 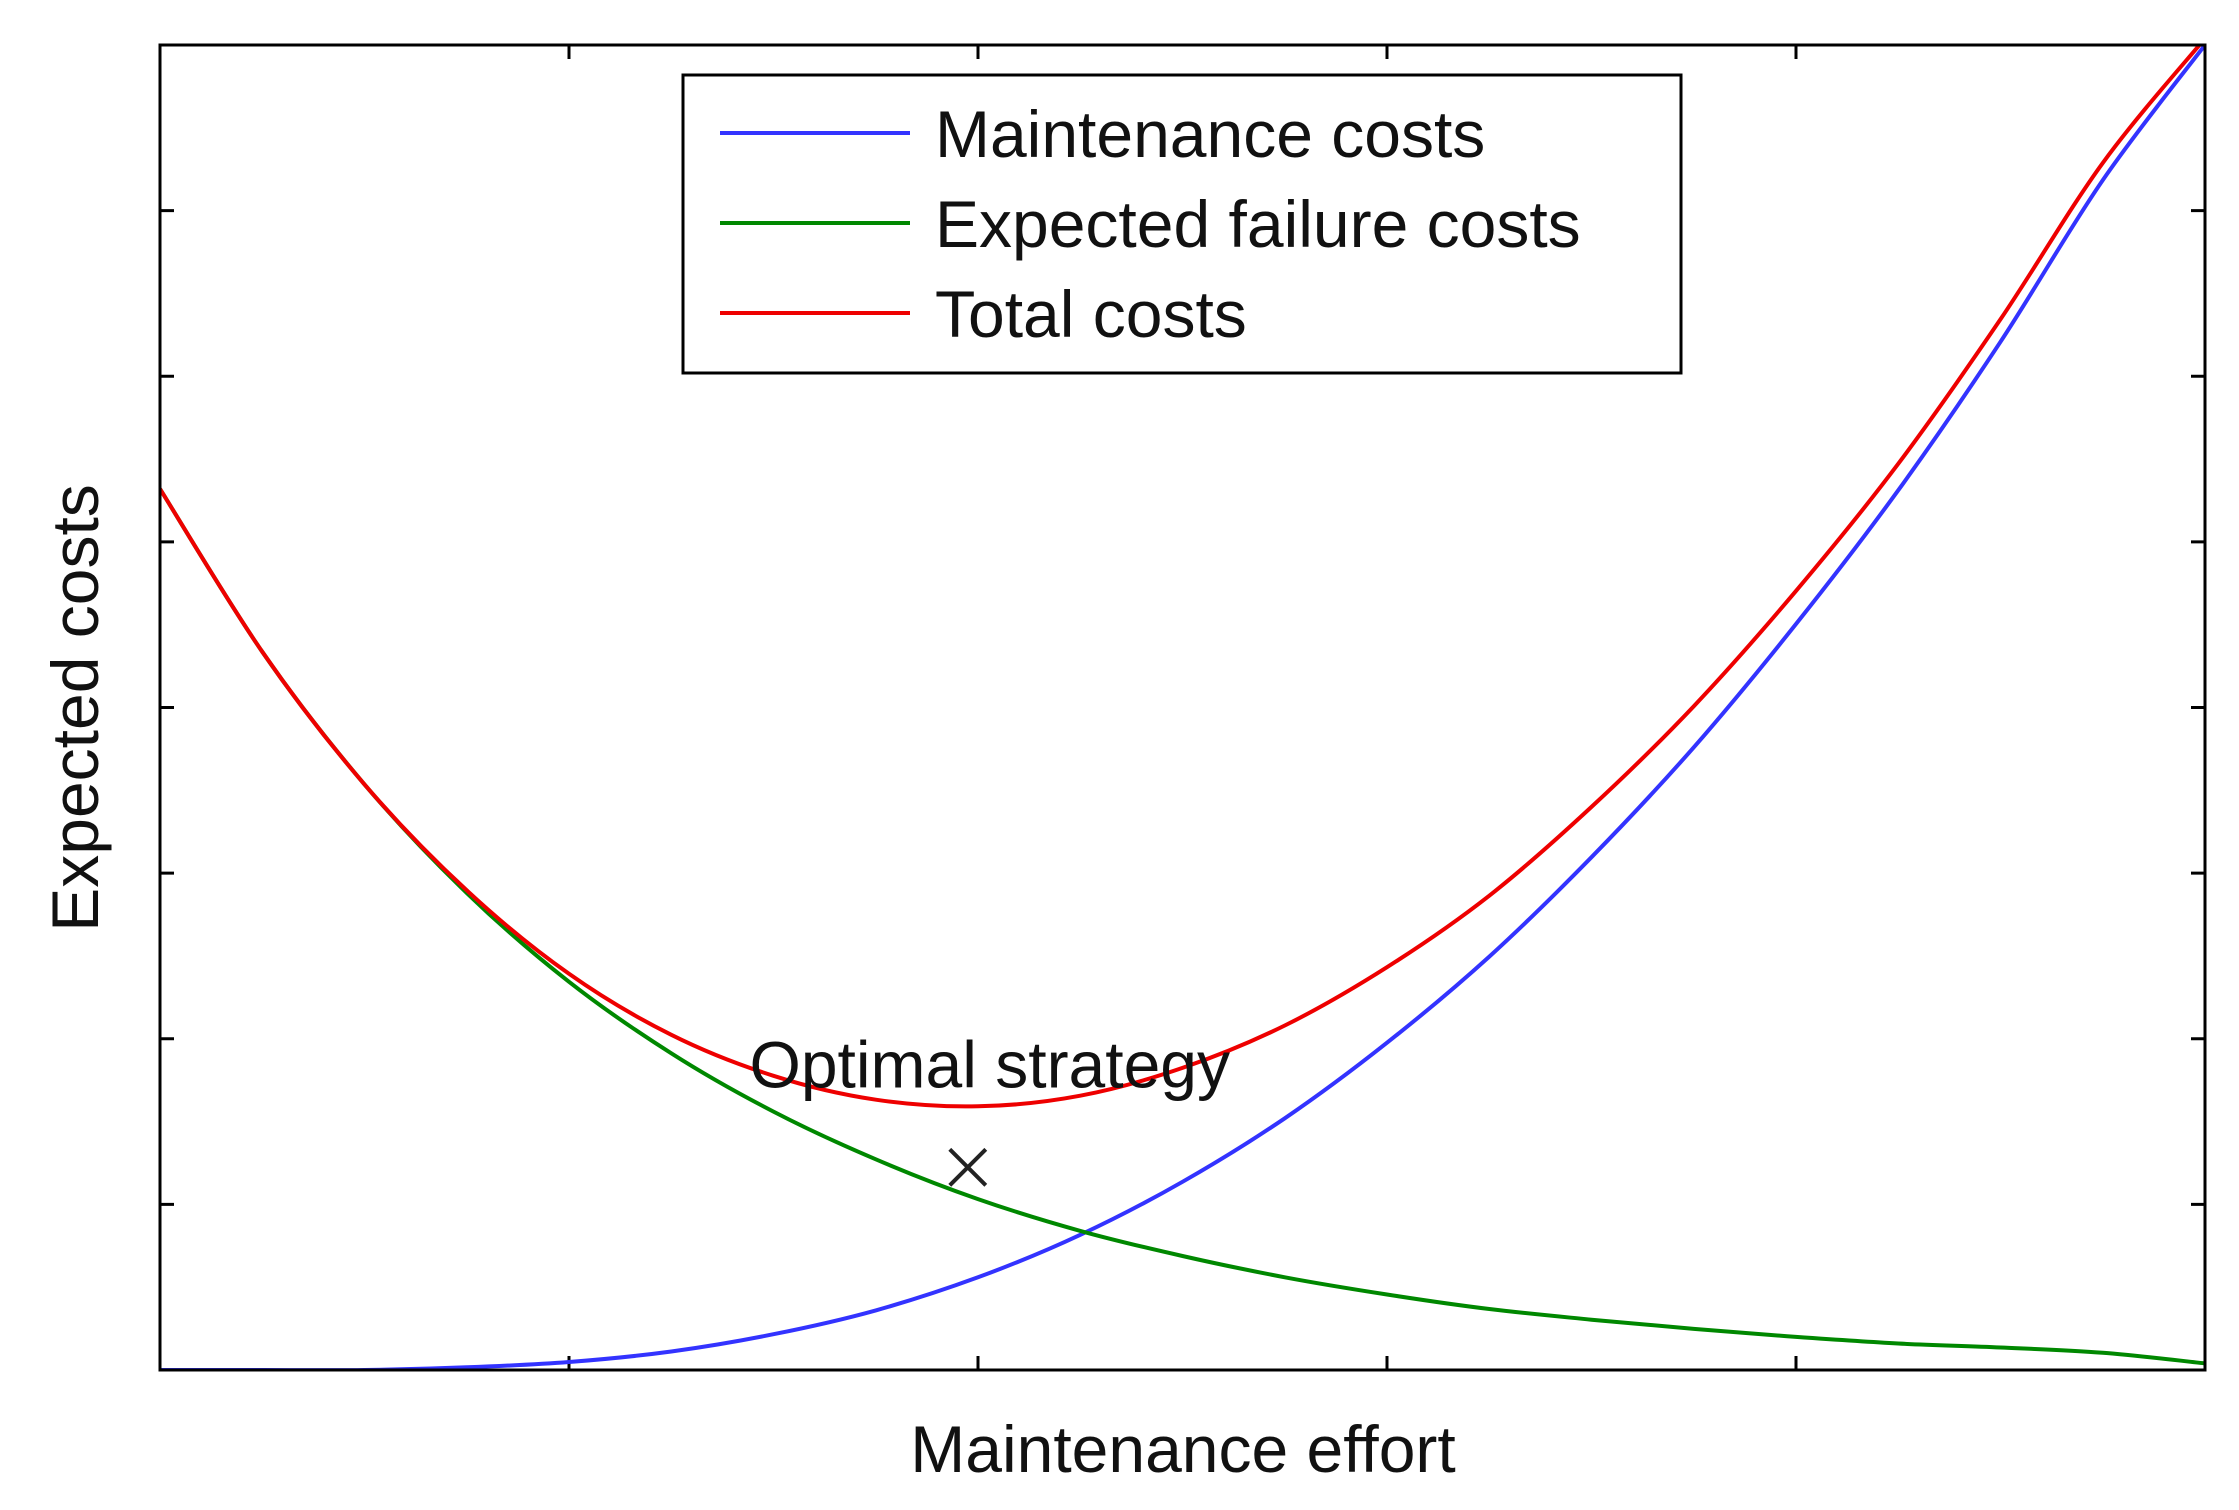 I want to click on x-axis-label: Maintenance effort, so click(x=1182, y=1449).